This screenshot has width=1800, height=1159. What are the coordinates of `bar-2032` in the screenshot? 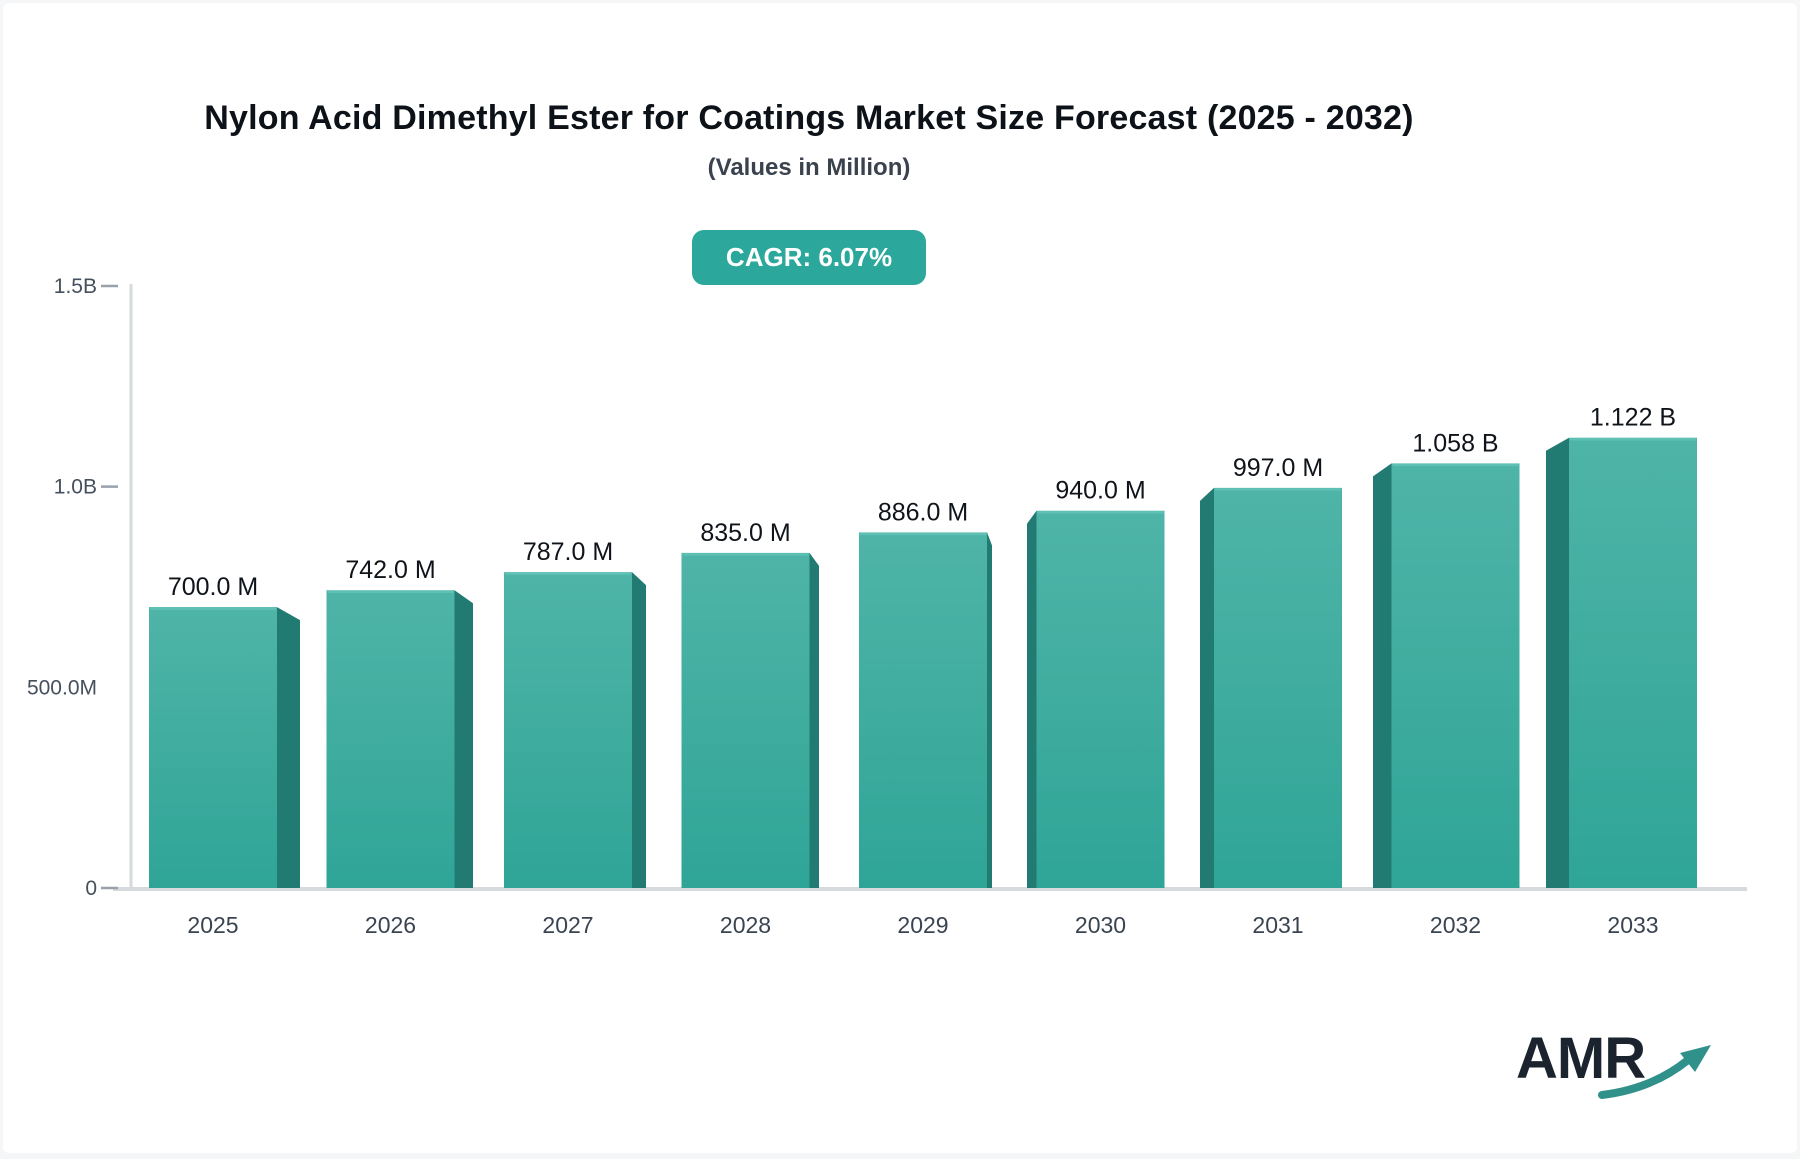 It's located at (1455, 675).